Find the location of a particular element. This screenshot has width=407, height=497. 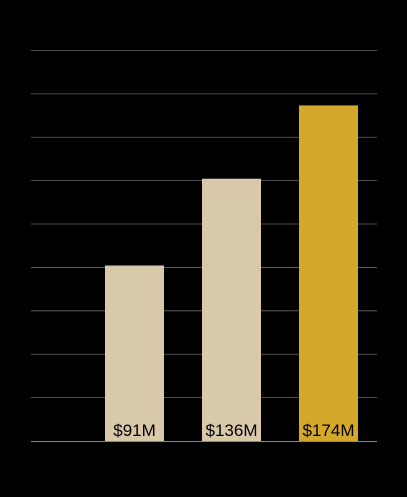

data-labels: $91M $136M $174M is located at coordinates (233, 430).